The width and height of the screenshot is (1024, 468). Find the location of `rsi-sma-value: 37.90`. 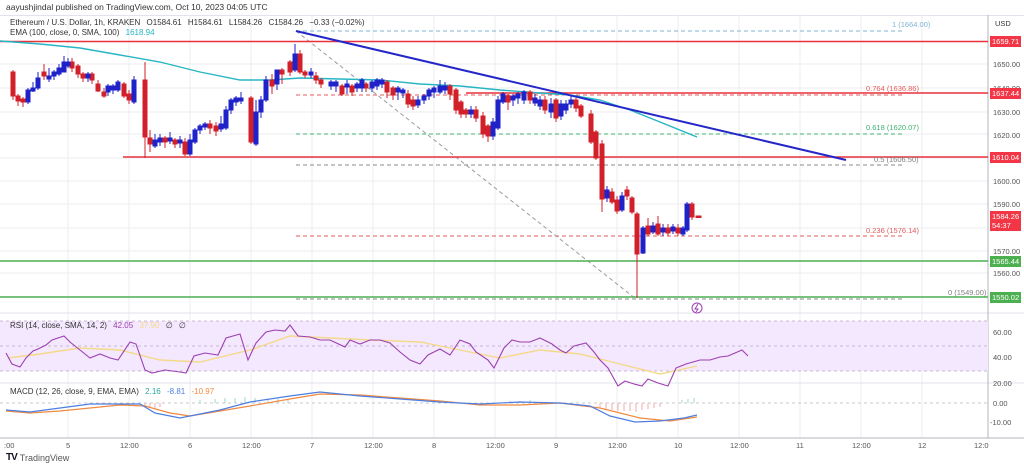

rsi-sma-value: 37.90 is located at coordinates (149, 325).